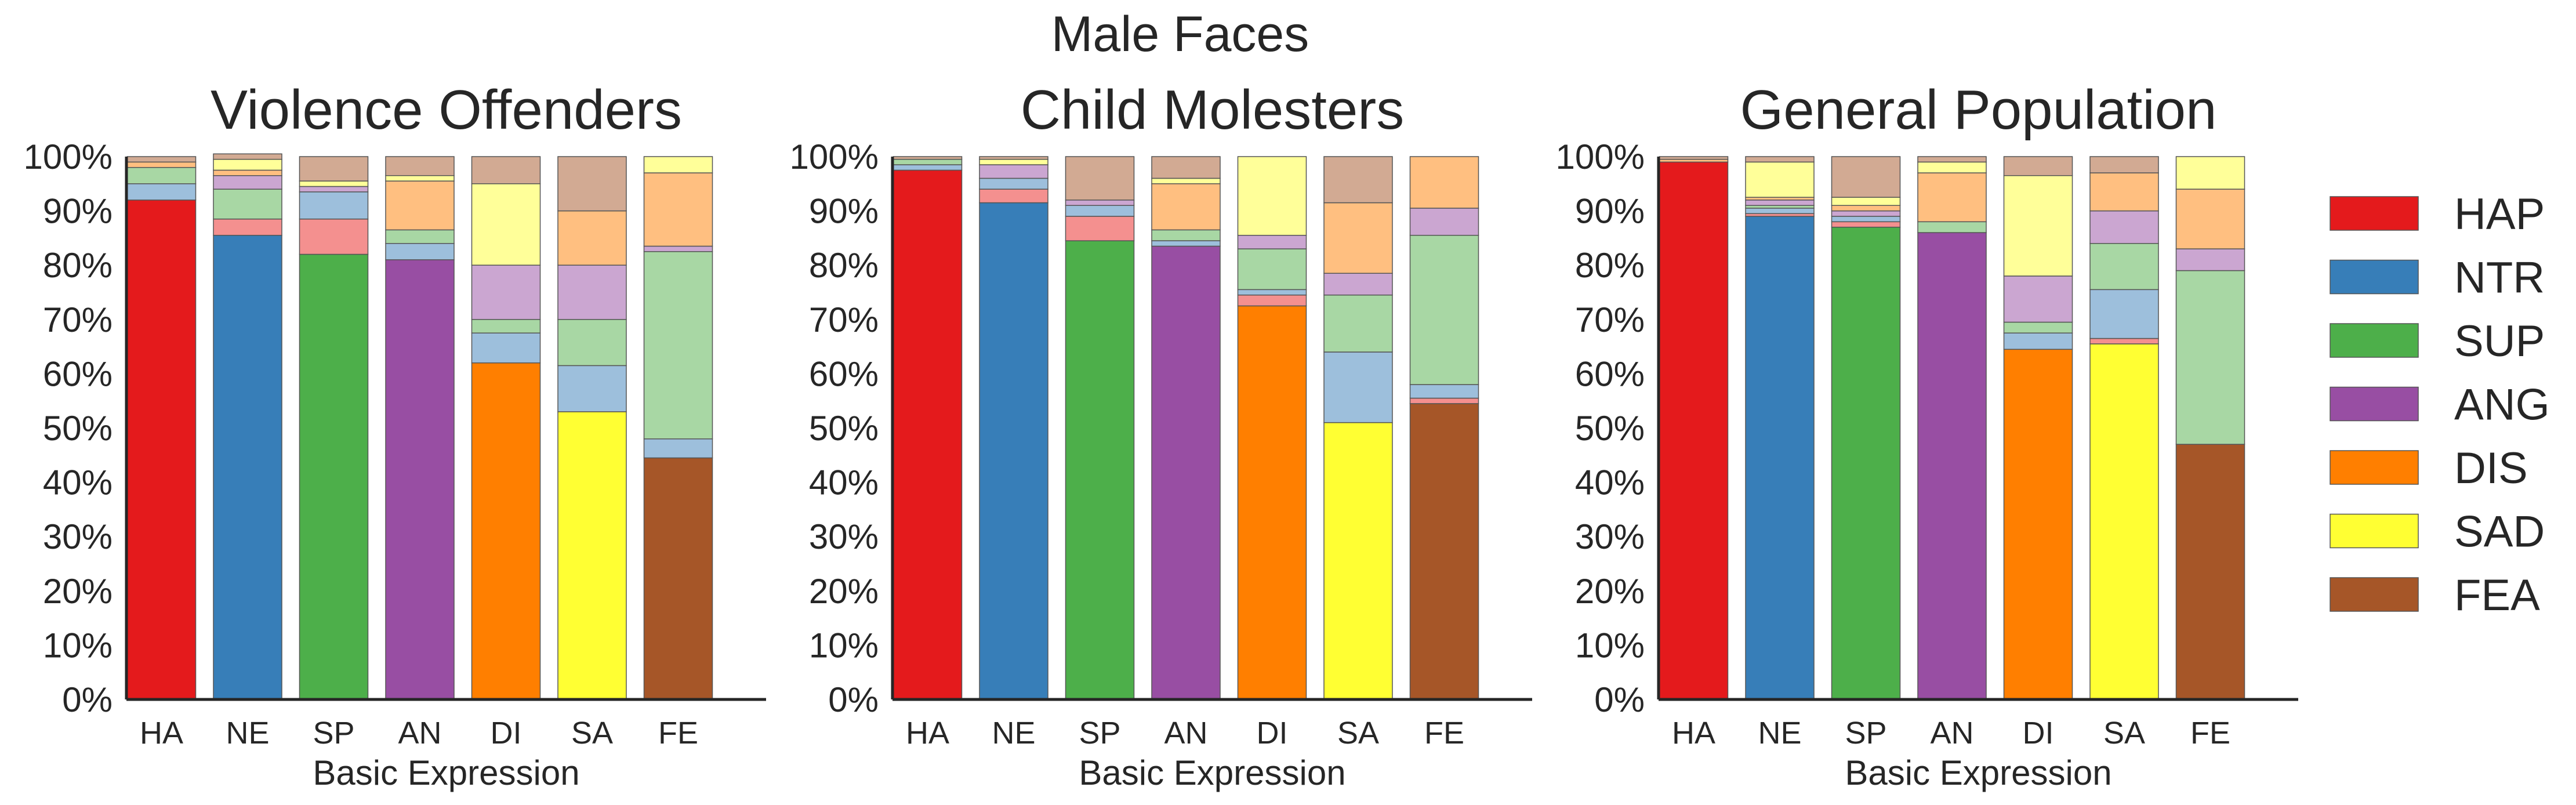 The image size is (2576, 805). Describe the element at coordinates (78, 591) in the screenshot. I see `y-tick-label: 20%` at that location.